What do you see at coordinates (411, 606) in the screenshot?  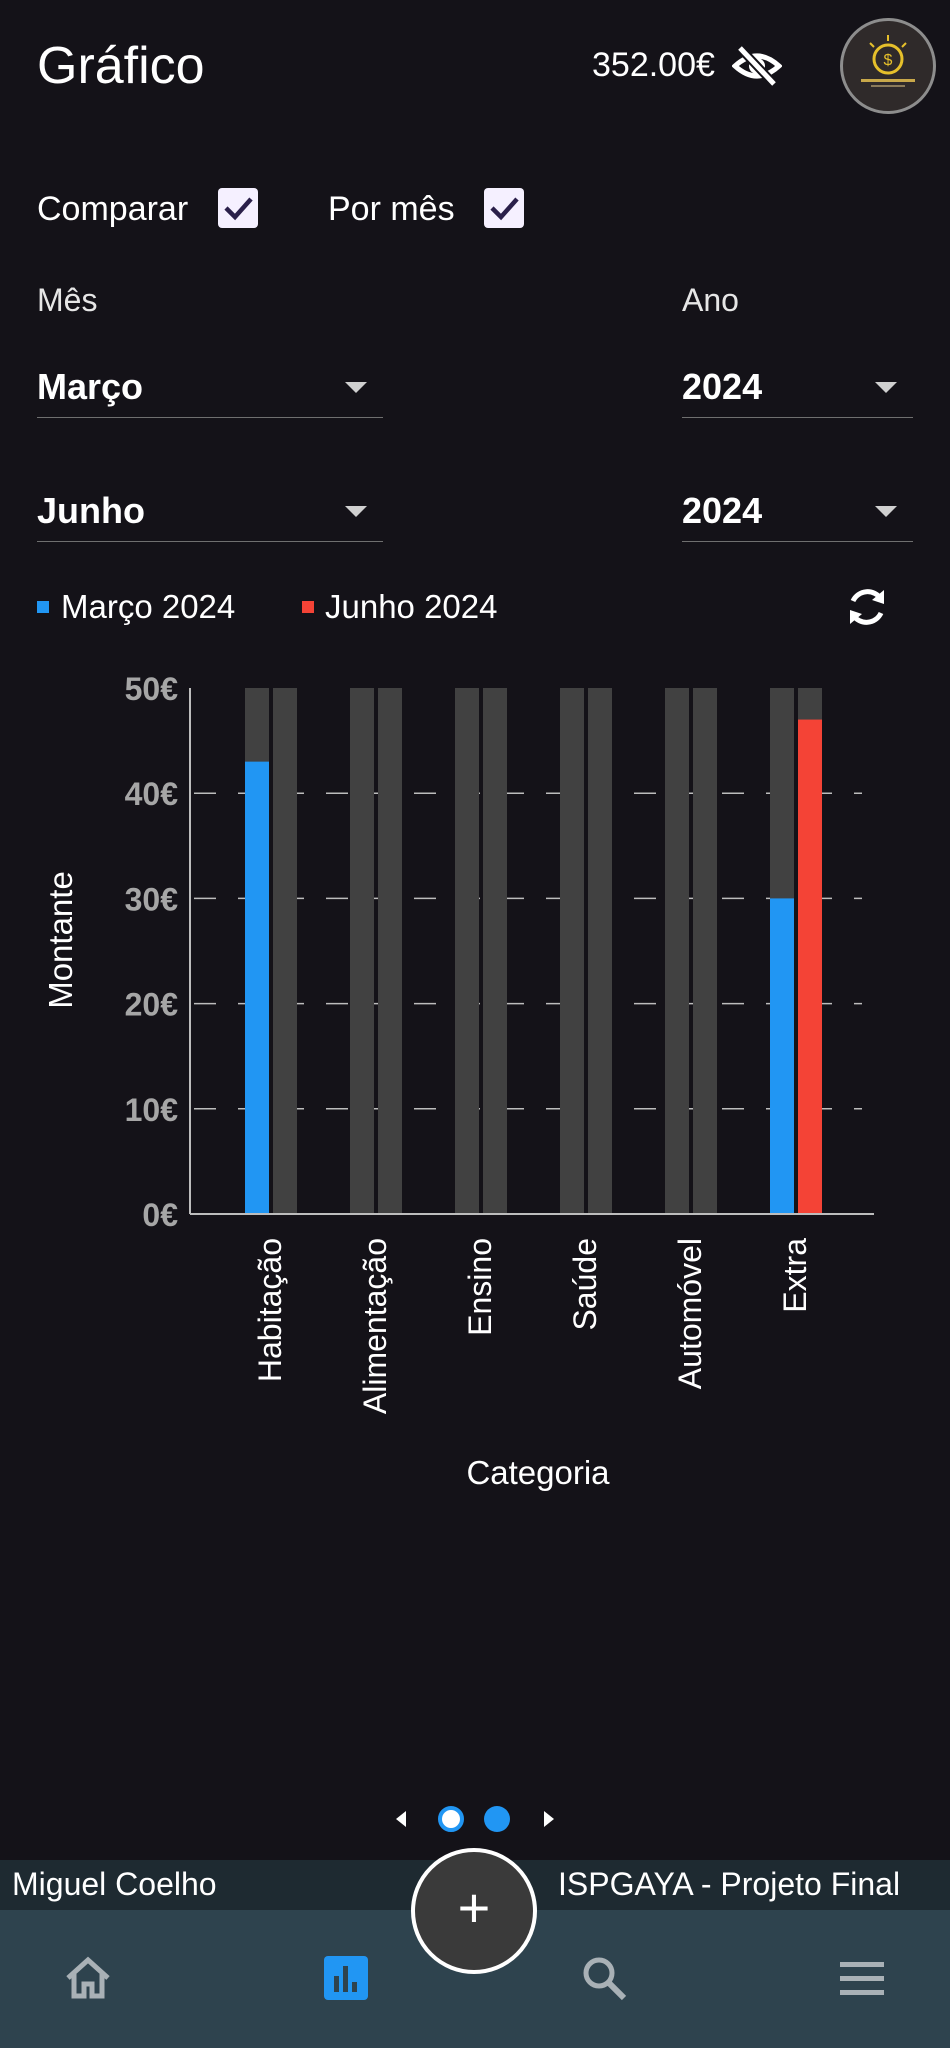 I see `legend-series-2: Junho 2024` at bounding box center [411, 606].